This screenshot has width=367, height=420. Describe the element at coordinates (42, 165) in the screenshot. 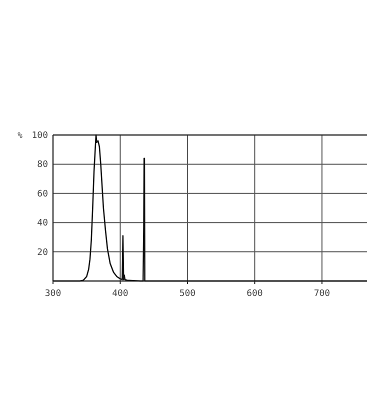

I see `y-tick-label: 80` at that location.